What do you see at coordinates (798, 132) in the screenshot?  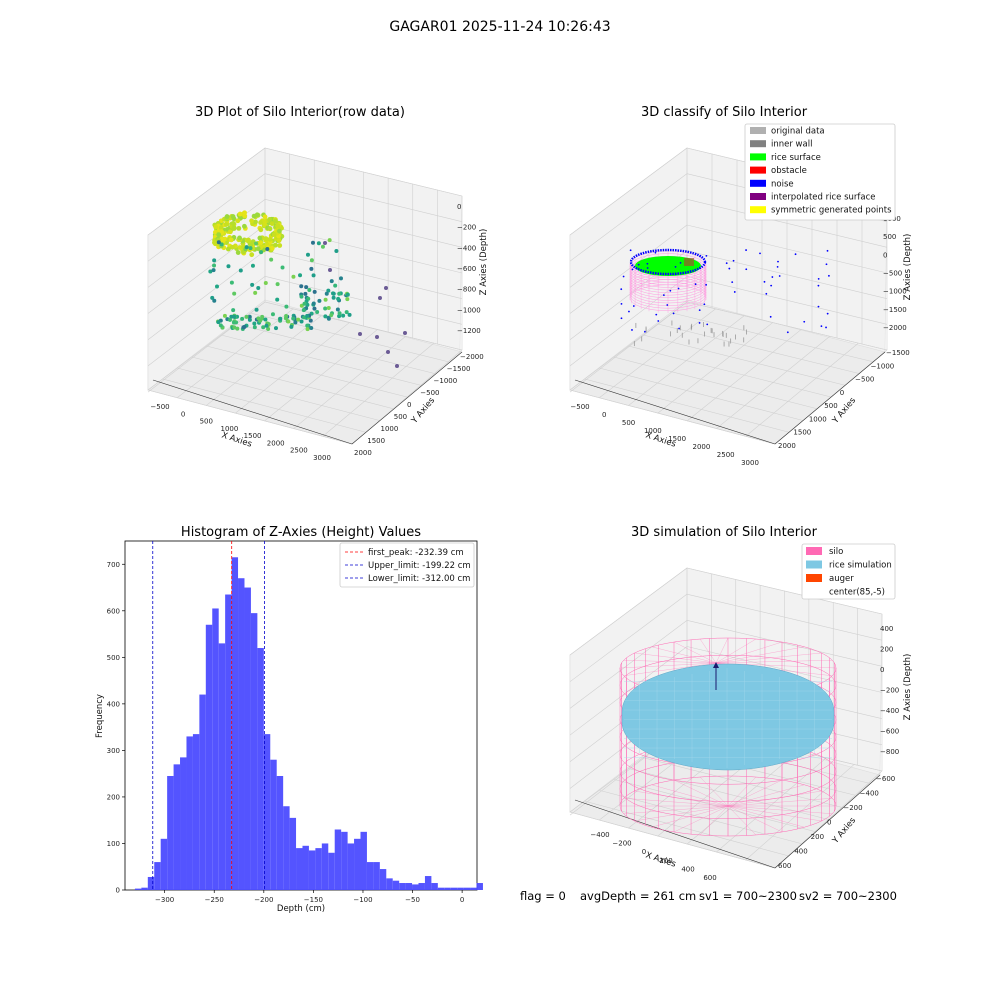 I see `legend-entry: original data` at bounding box center [798, 132].